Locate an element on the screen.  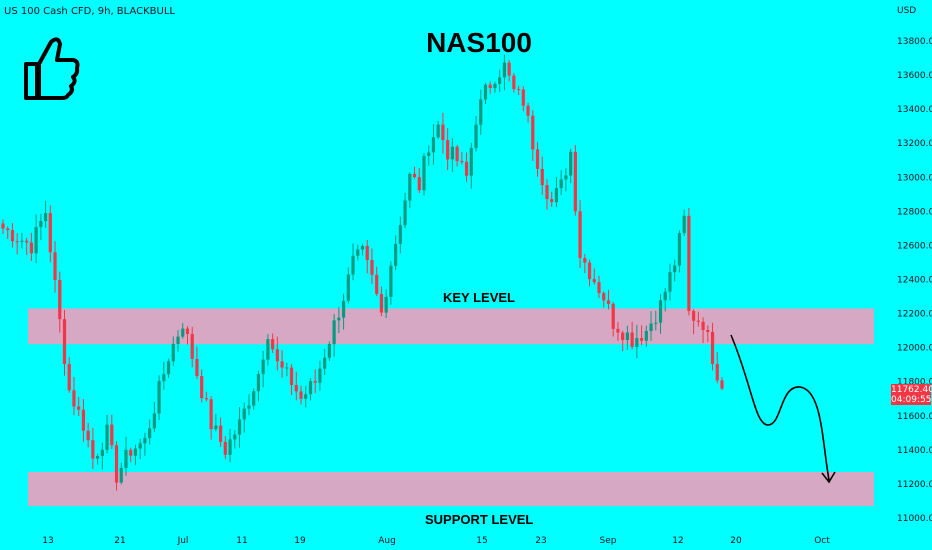
currency-label: USD is located at coordinates (907, 11).